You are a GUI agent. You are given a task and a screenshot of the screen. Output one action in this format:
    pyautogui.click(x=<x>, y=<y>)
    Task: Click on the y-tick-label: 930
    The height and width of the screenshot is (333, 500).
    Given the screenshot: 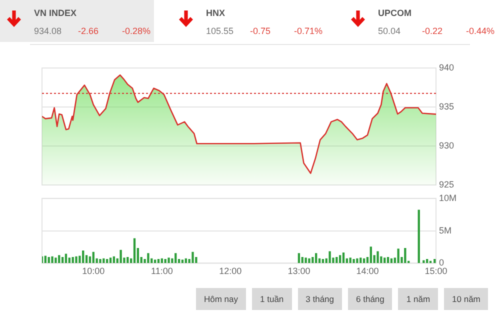 What is the action you would take?
    pyautogui.click(x=446, y=145)
    